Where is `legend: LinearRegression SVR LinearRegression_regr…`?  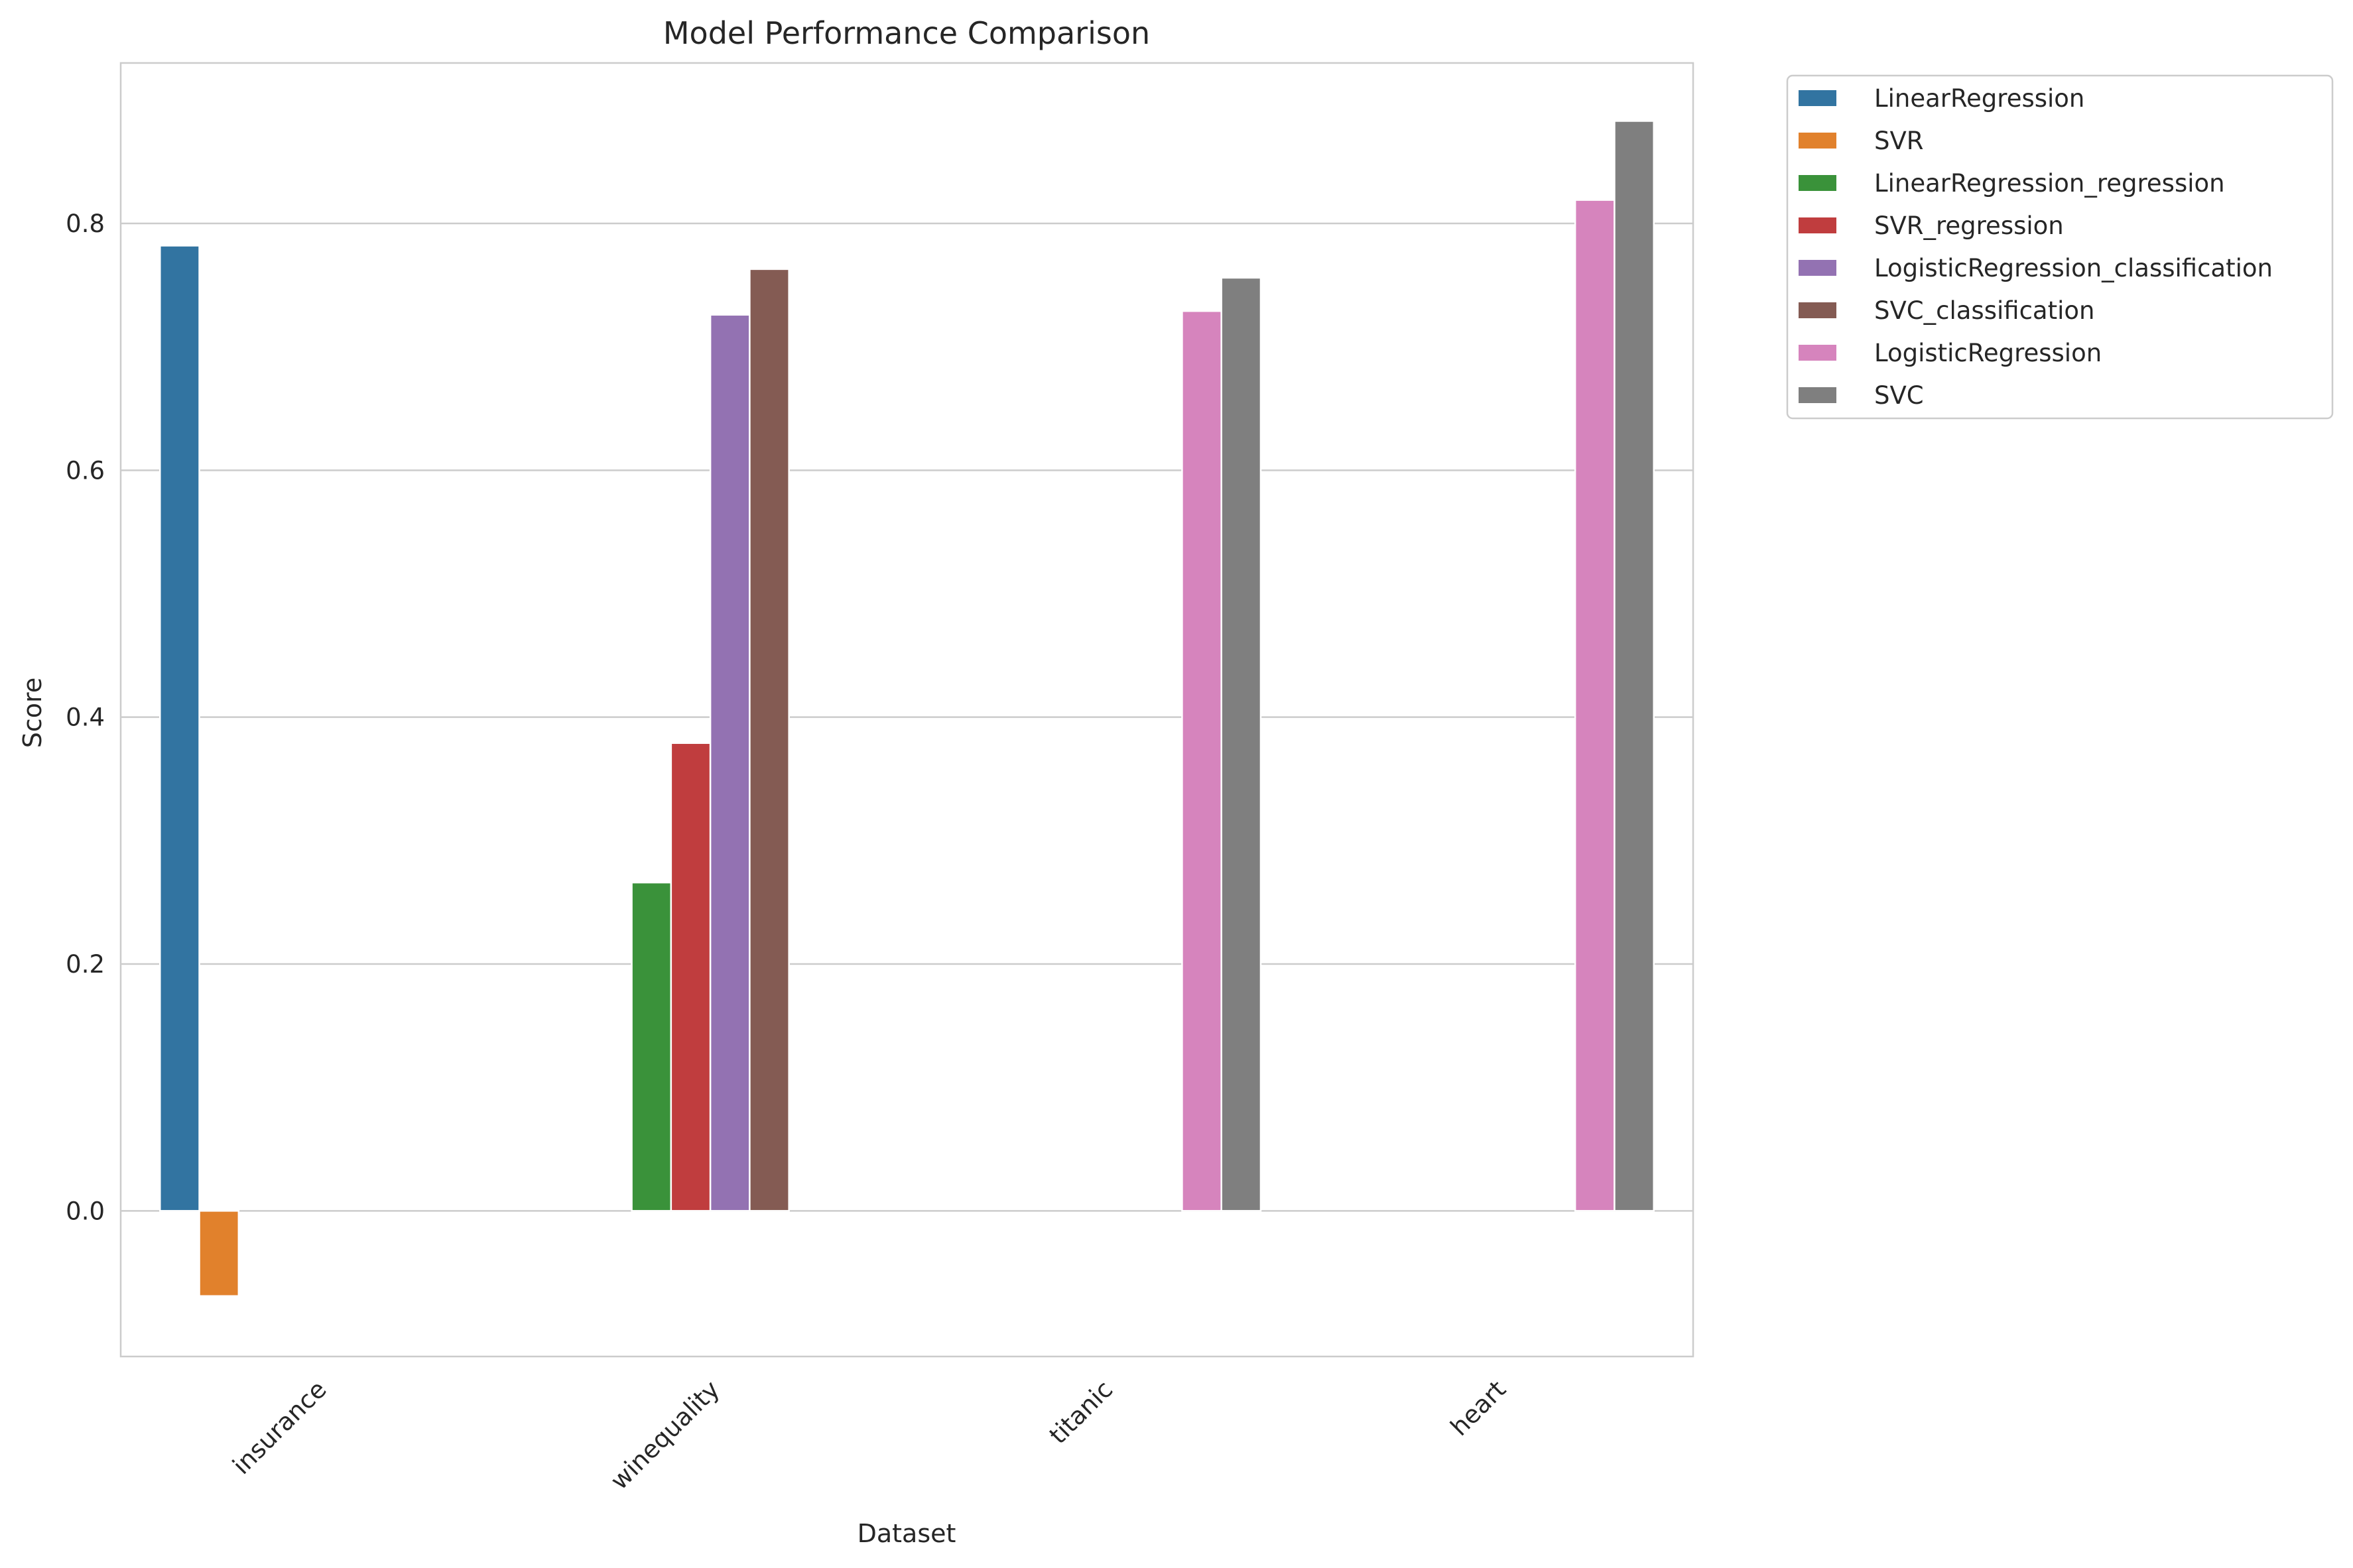
legend: LinearRegression SVR LinearRegression_regr… is located at coordinates (2060, 247).